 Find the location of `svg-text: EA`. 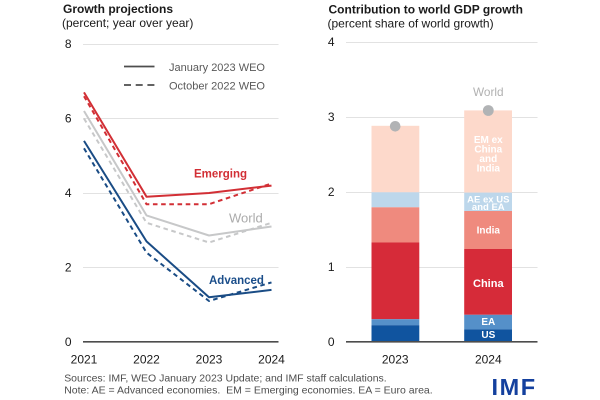

svg-text: EA is located at coordinates (488, 322).